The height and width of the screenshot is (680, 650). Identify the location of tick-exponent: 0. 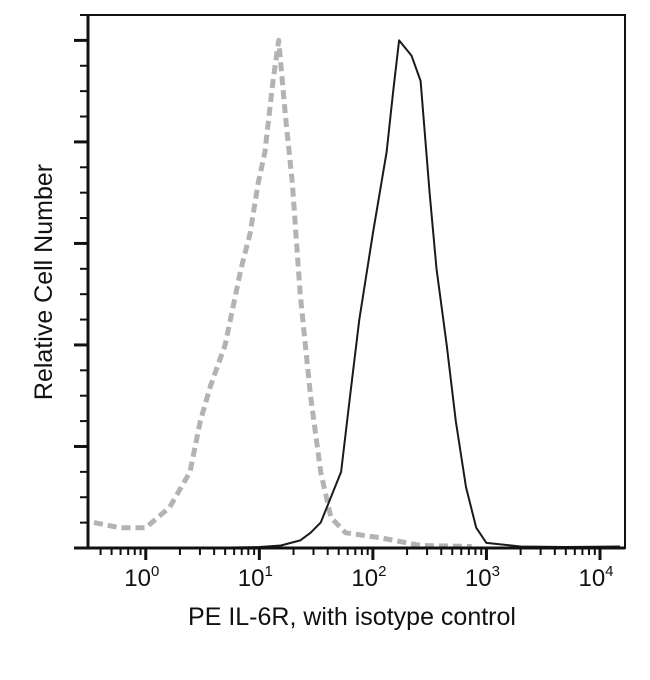
(155, 571).